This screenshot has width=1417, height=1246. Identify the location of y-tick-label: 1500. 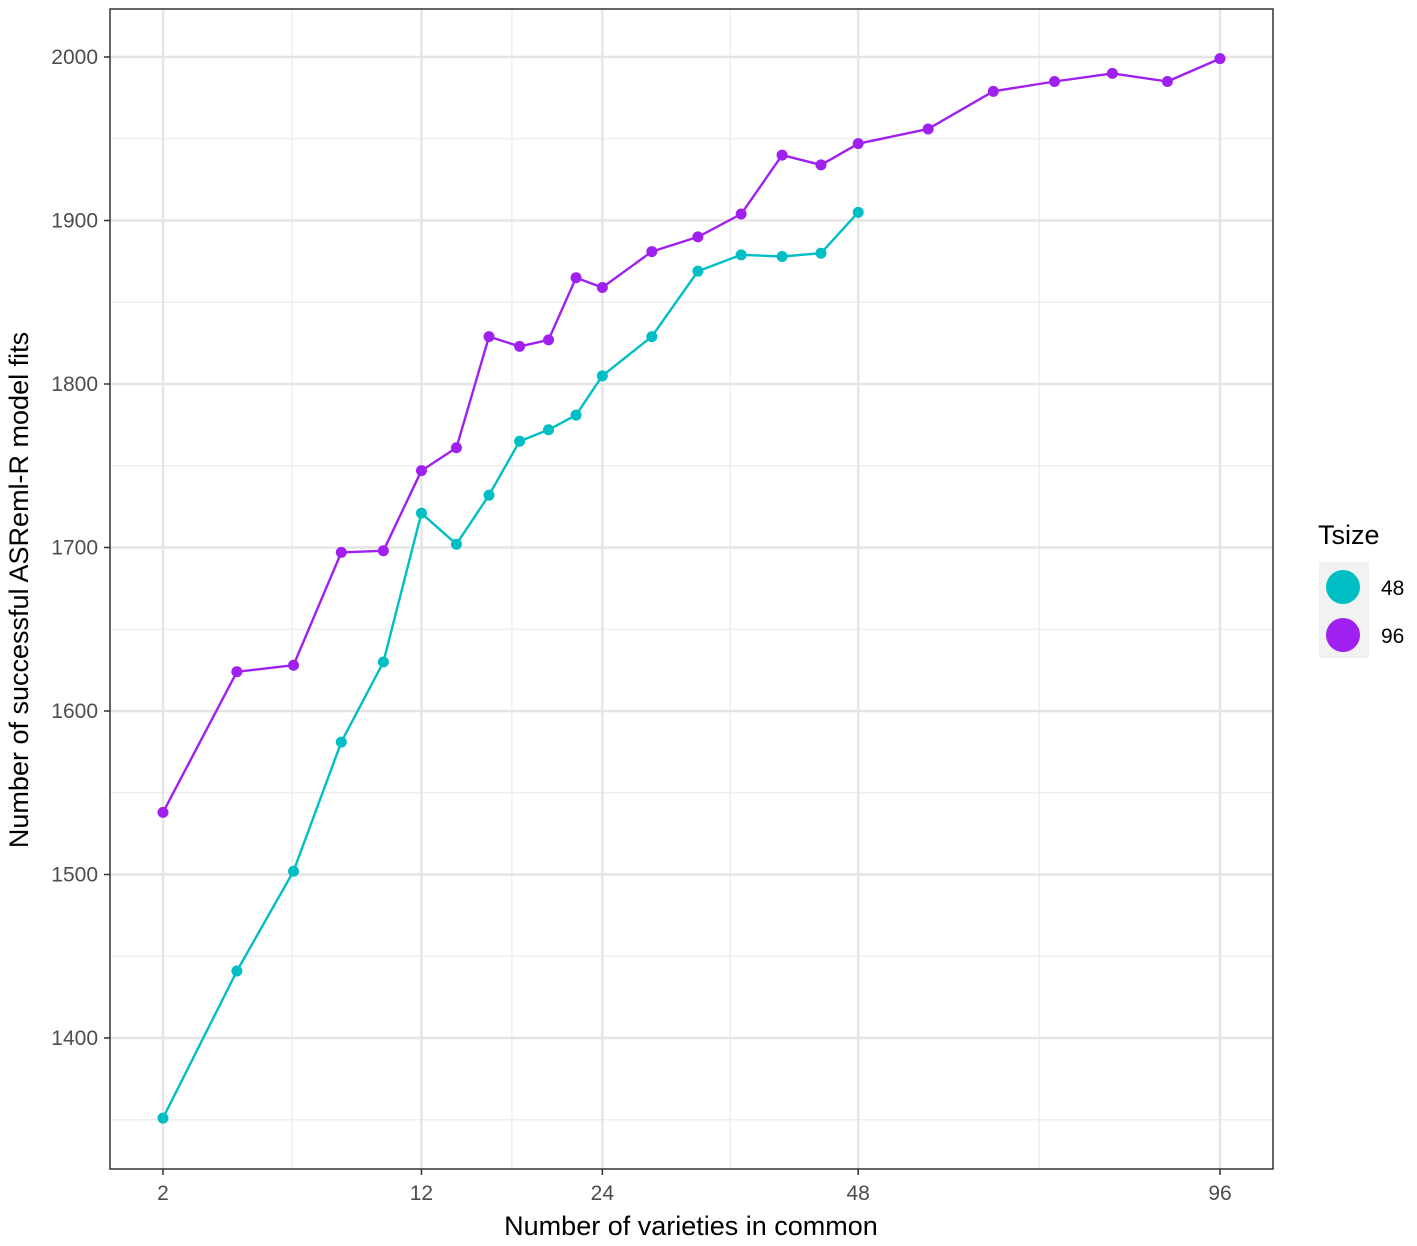
(74, 875).